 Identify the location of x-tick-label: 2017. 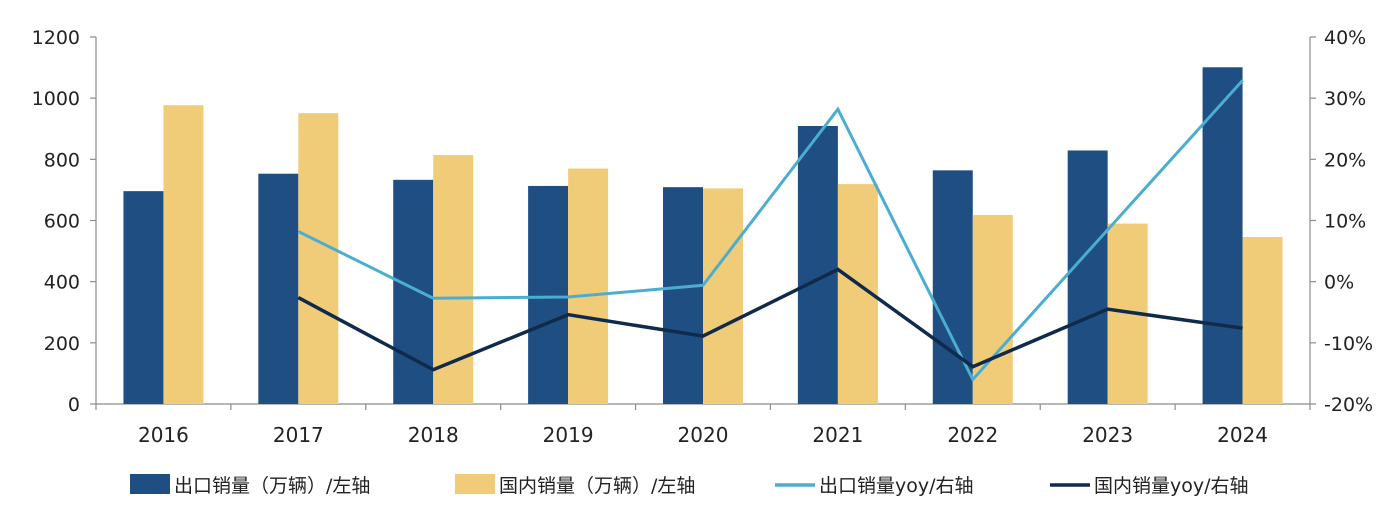
(298, 435).